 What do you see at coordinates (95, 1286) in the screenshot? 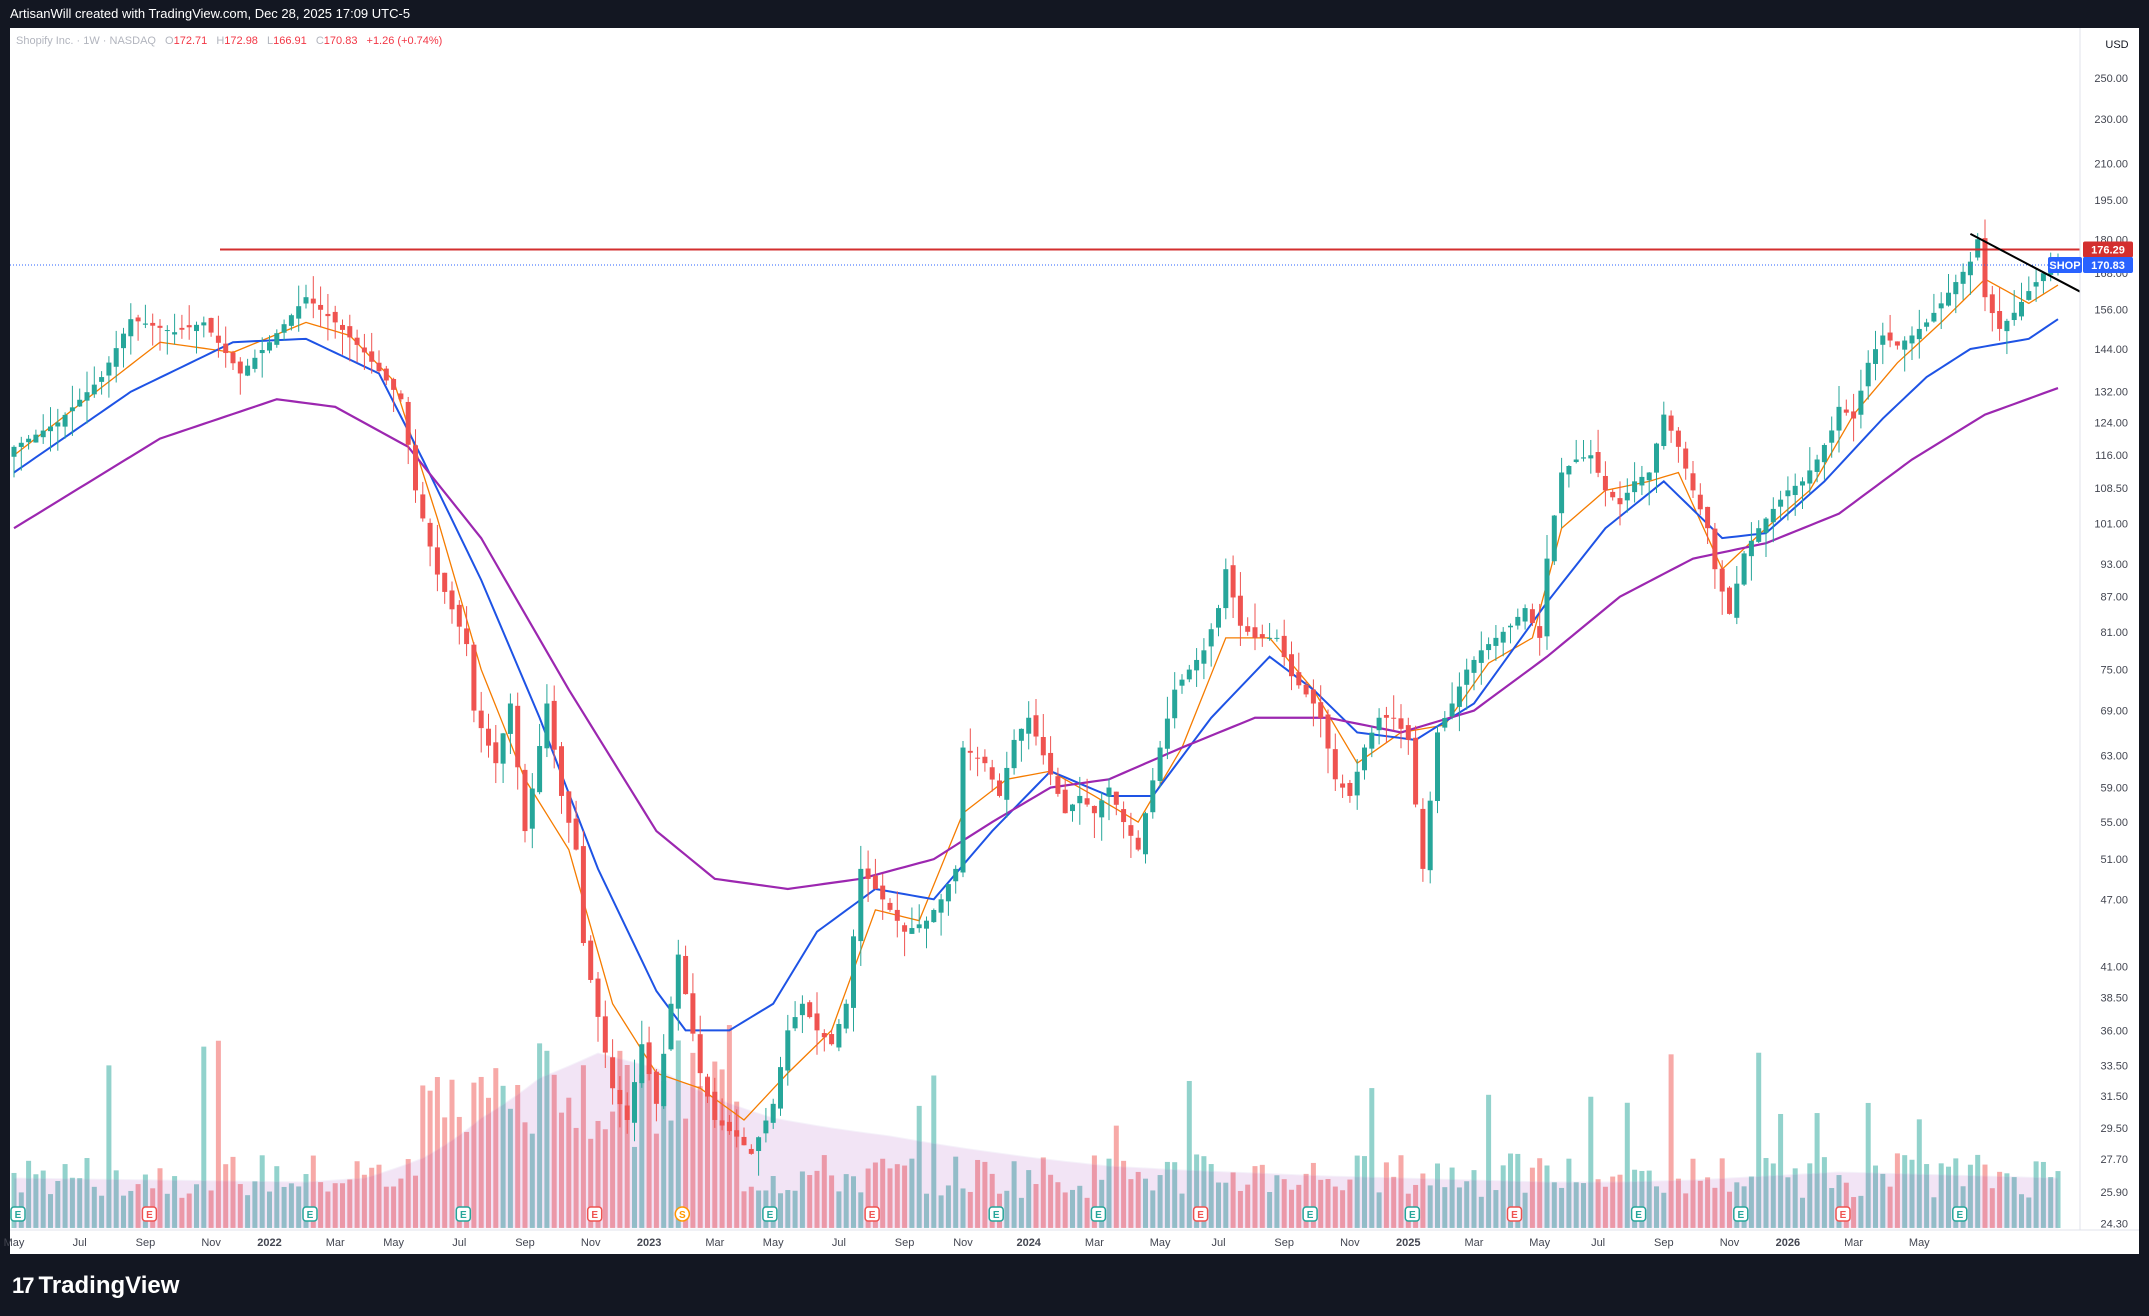
I see `tradingview-logo: 17 TradingView` at bounding box center [95, 1286].